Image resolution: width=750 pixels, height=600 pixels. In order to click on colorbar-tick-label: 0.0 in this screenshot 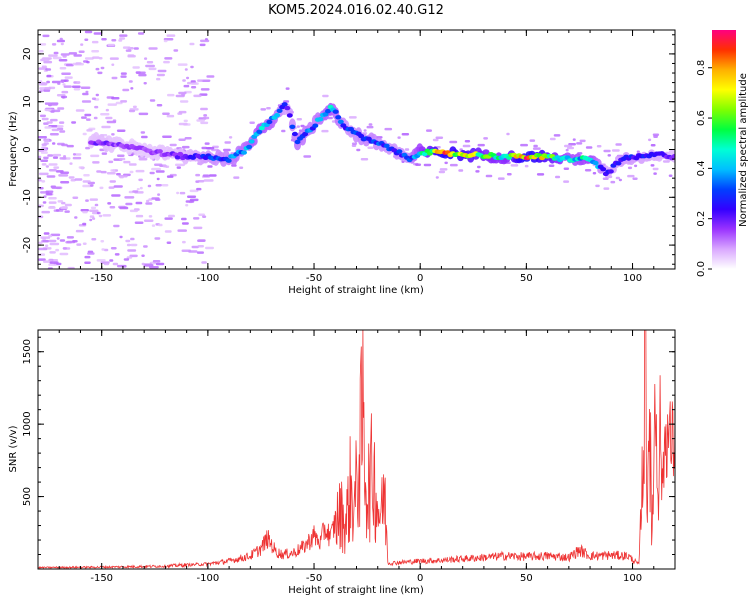, I will do `click(701, 269)`.